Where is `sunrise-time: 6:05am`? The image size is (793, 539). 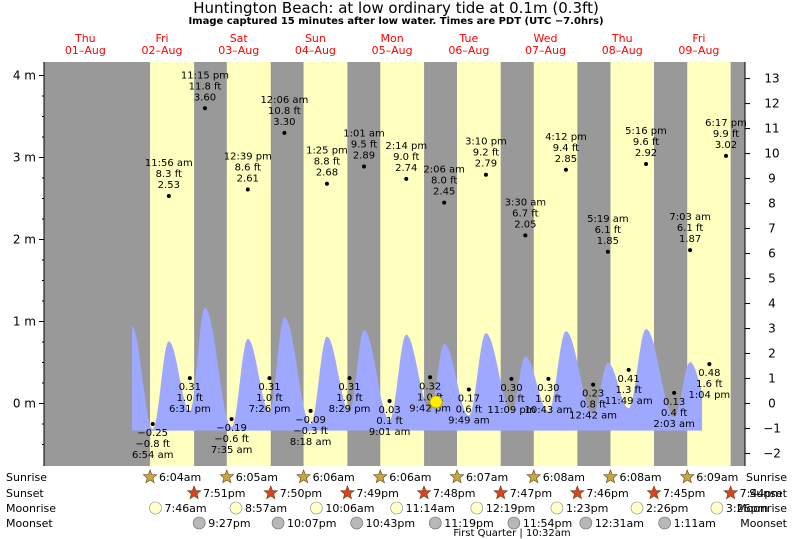
sunrise-time: 6:05am is located at coordinates (257, 477).